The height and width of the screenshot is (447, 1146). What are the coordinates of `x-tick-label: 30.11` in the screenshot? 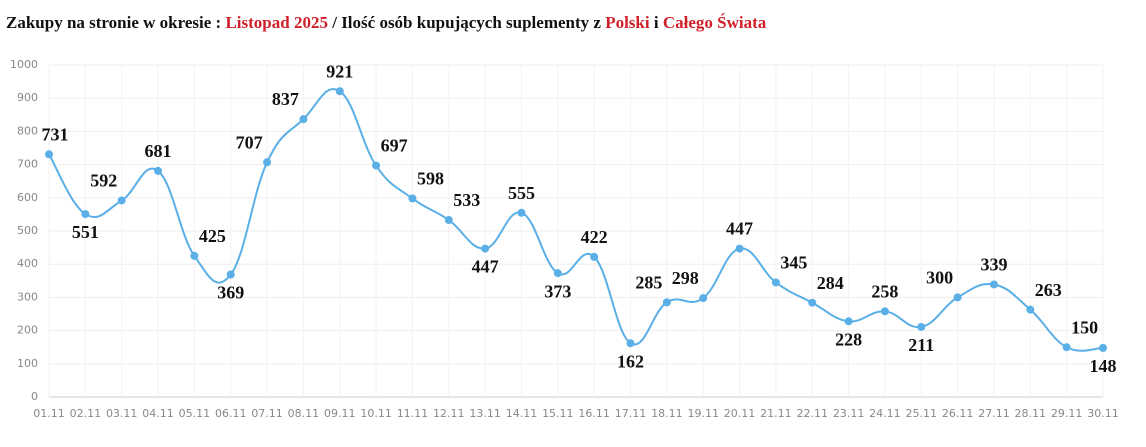 It's located at (1103, 413).